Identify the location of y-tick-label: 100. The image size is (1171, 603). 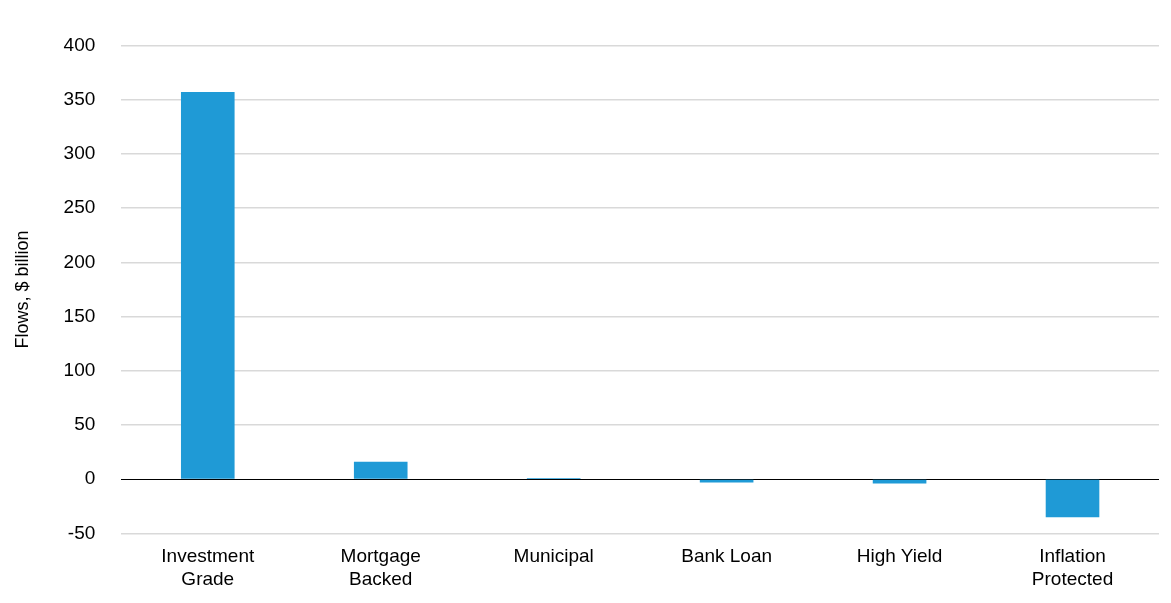
(79, 369).